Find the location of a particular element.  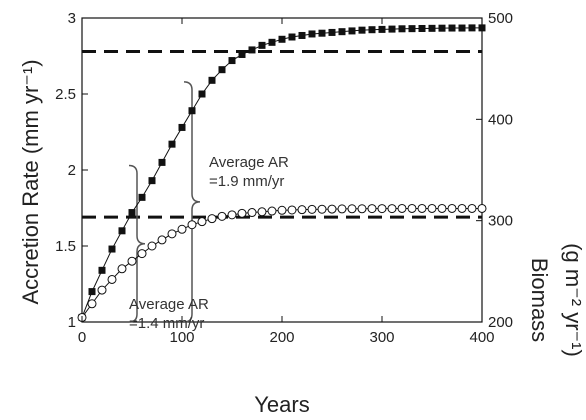

y2-tick-label: 500 is located at coordinates (500, 18).